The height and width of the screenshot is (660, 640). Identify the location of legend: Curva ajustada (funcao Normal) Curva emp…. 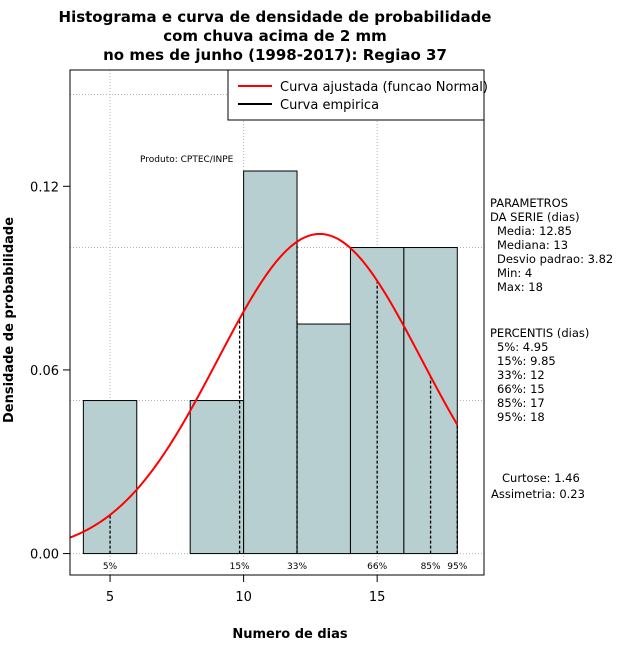
(357, 95).